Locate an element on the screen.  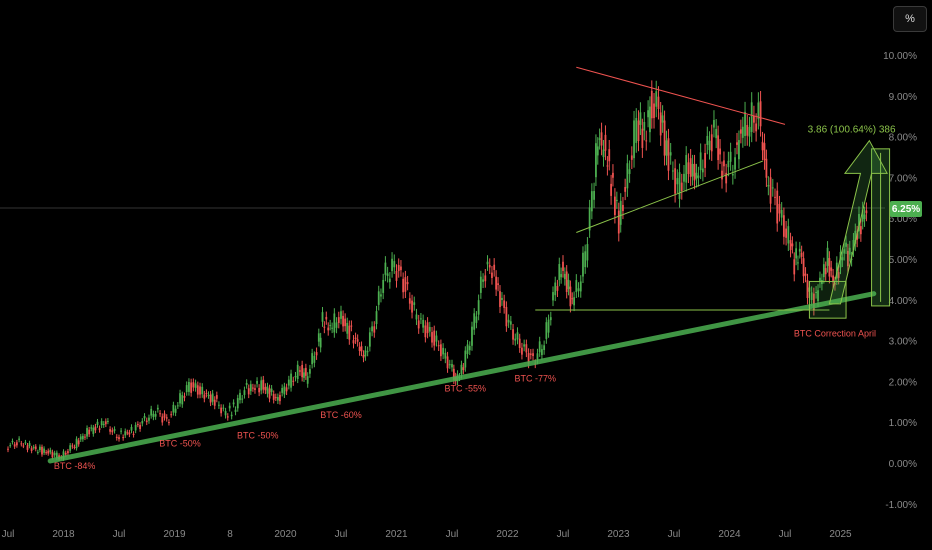
projection-arrow is located at coordinates (858, 222).